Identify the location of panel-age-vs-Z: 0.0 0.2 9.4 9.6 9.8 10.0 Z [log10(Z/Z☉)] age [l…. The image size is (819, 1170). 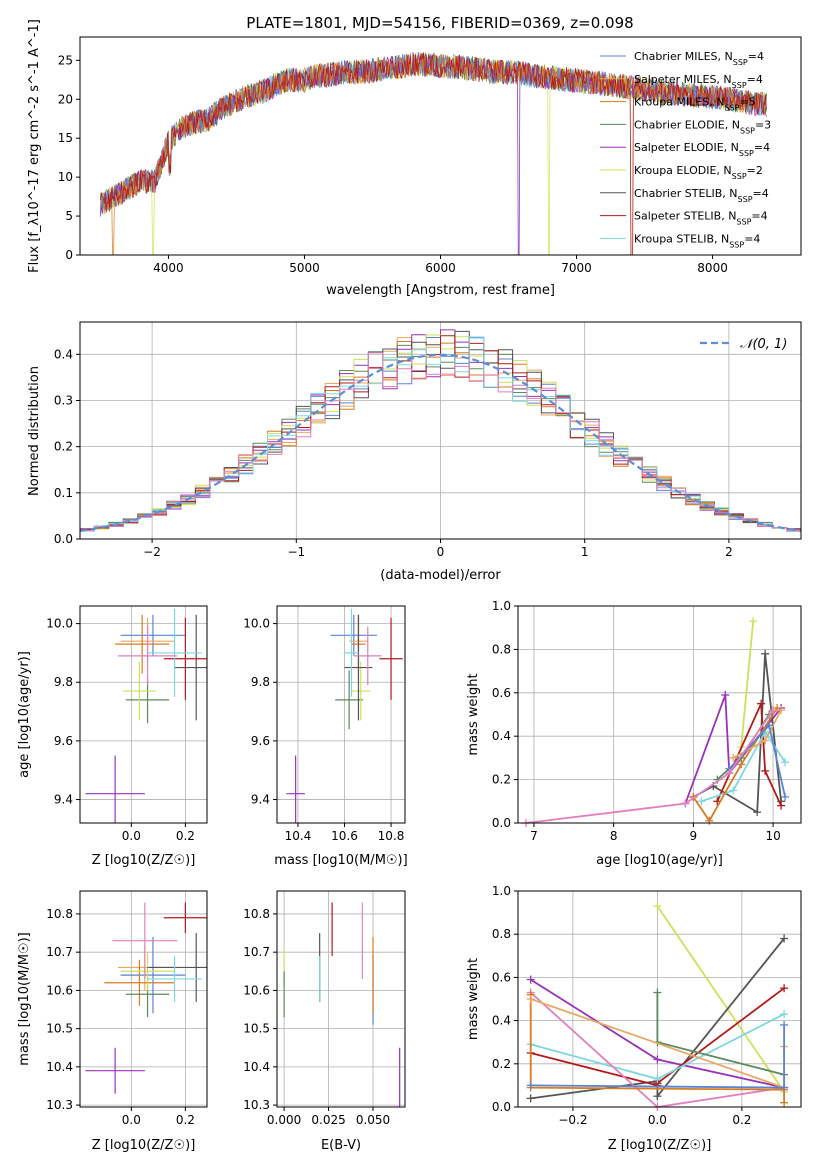
(112, 736).